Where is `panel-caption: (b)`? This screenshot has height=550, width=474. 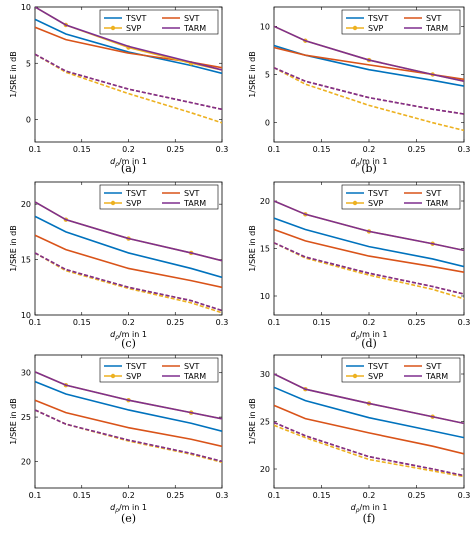
panel-caption: (b) is located at coordinates (369, 168).